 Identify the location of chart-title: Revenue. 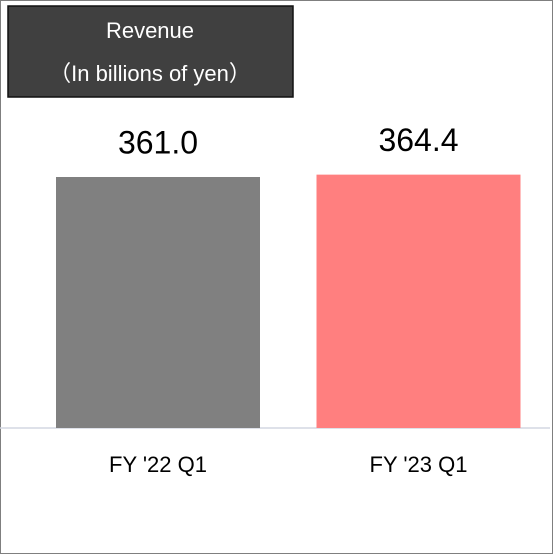
(150, 30).